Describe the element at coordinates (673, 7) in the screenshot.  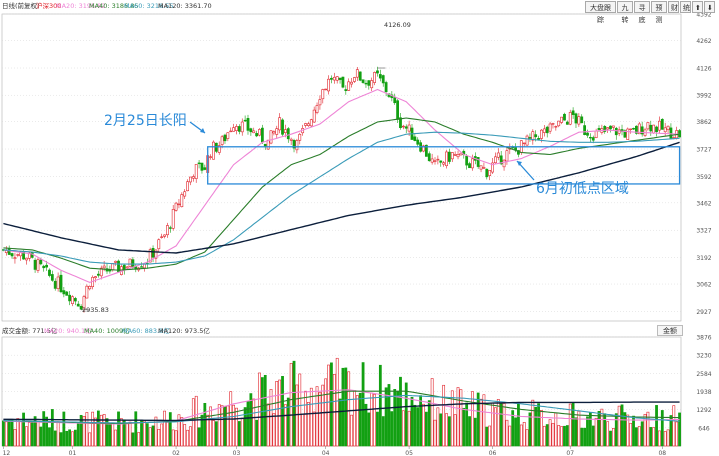
I see `toolbar-btn-cai: 财` at that location.